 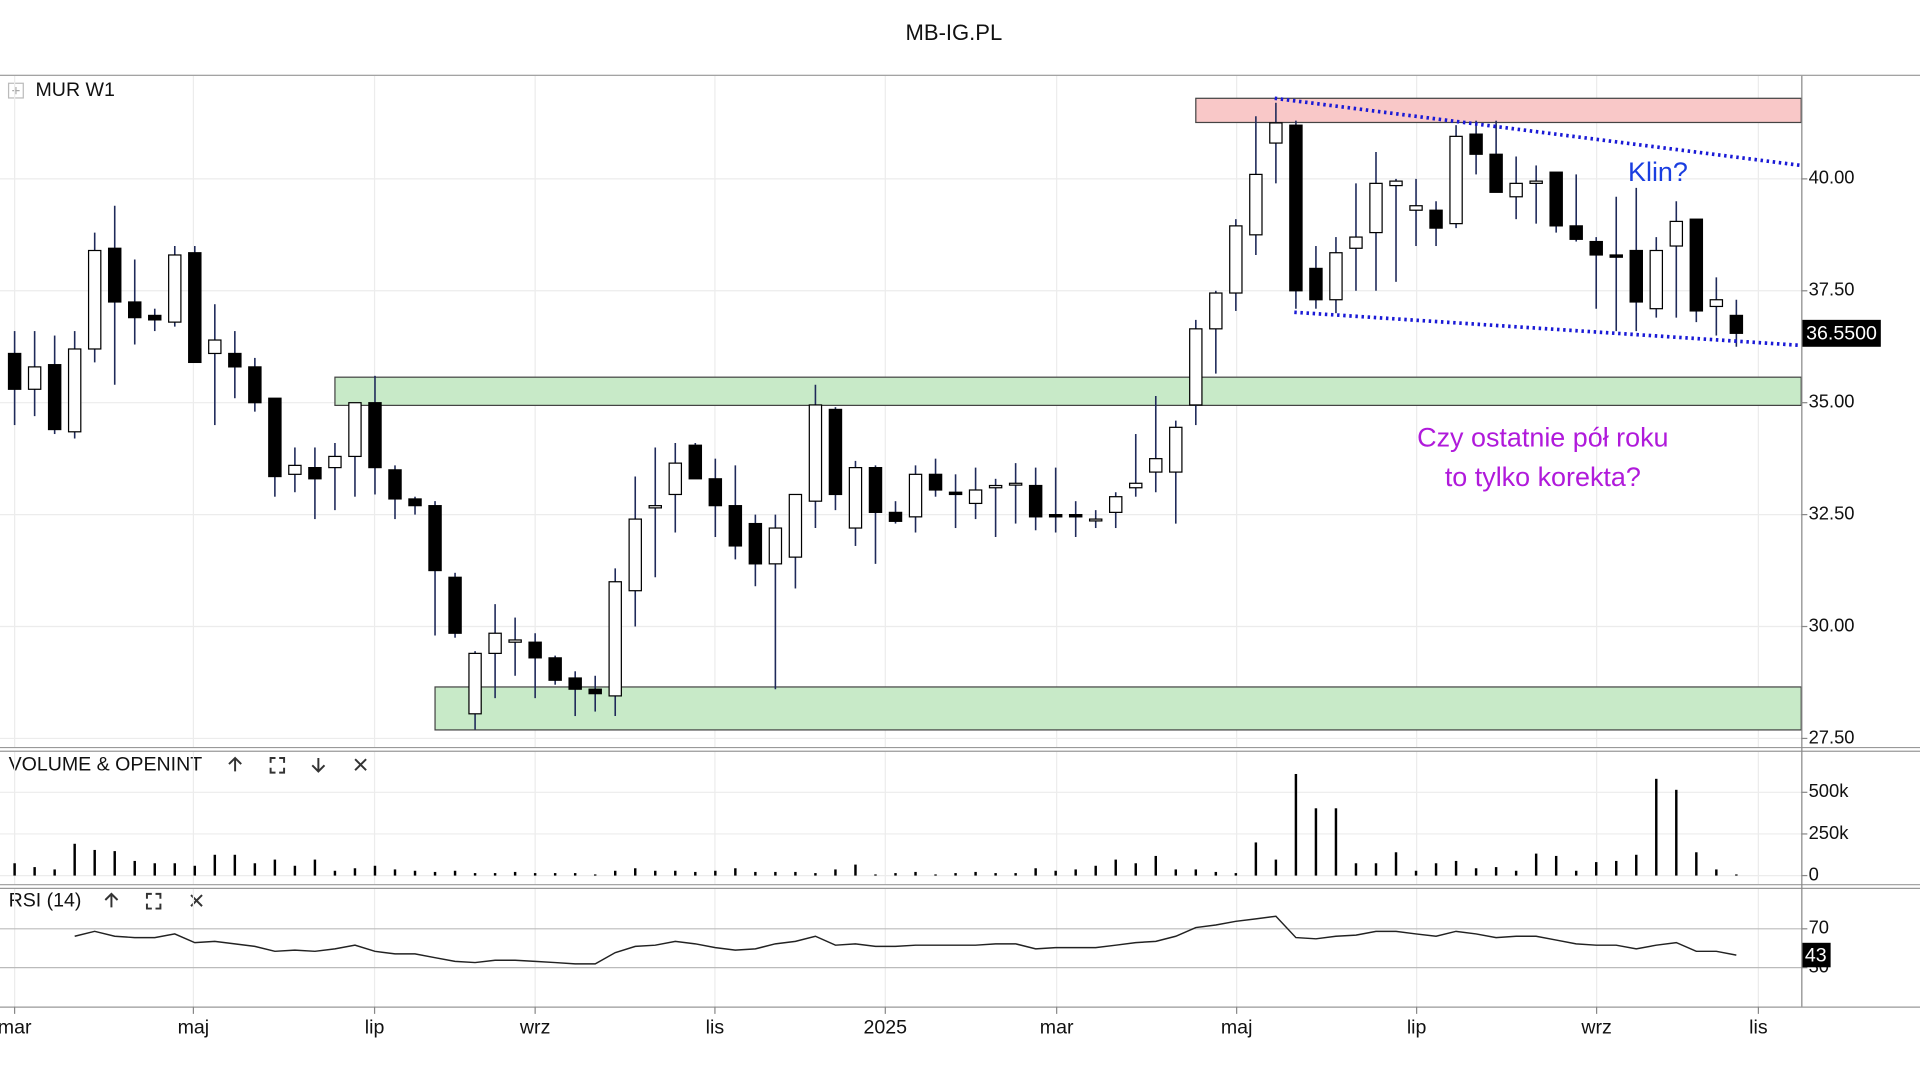 I want to click on x-tick-label: mar, so click(x=16, y=1028).